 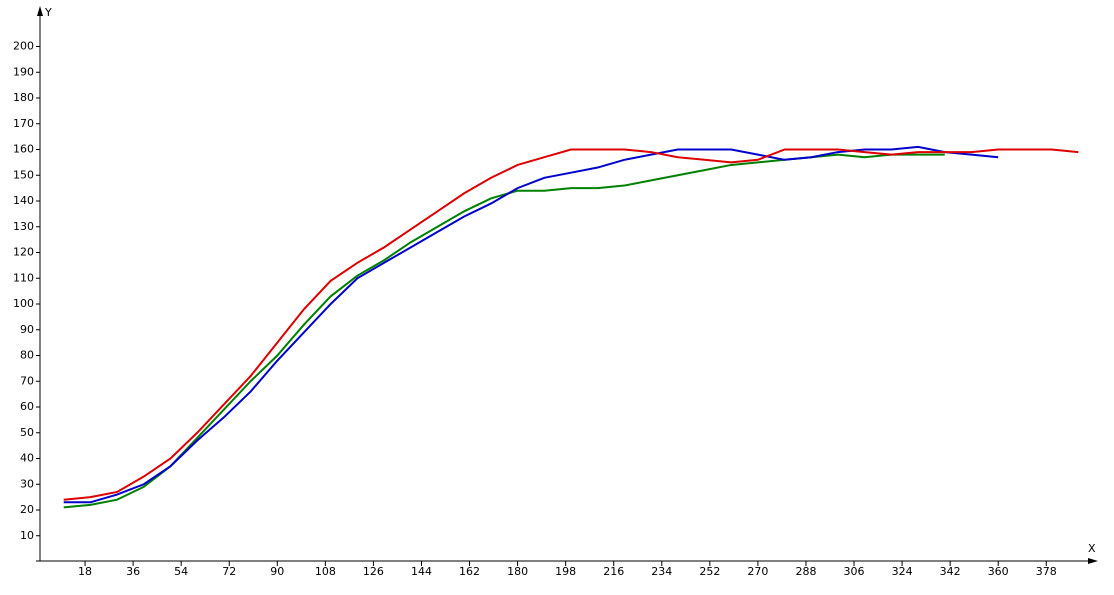 I want to click on y-tick-label: 150, so click(x=23, y=174).